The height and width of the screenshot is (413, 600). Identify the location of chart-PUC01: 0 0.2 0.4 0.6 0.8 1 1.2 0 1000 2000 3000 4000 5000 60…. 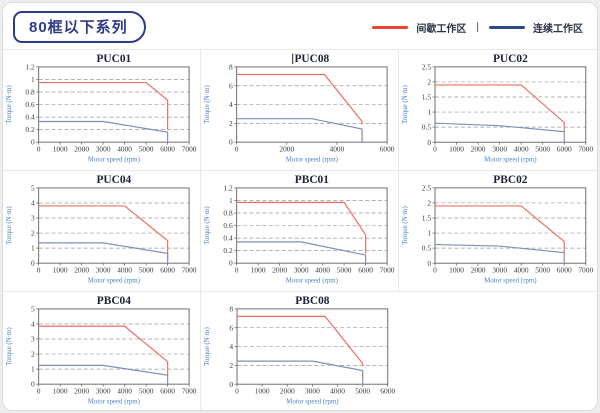
(101, 108).